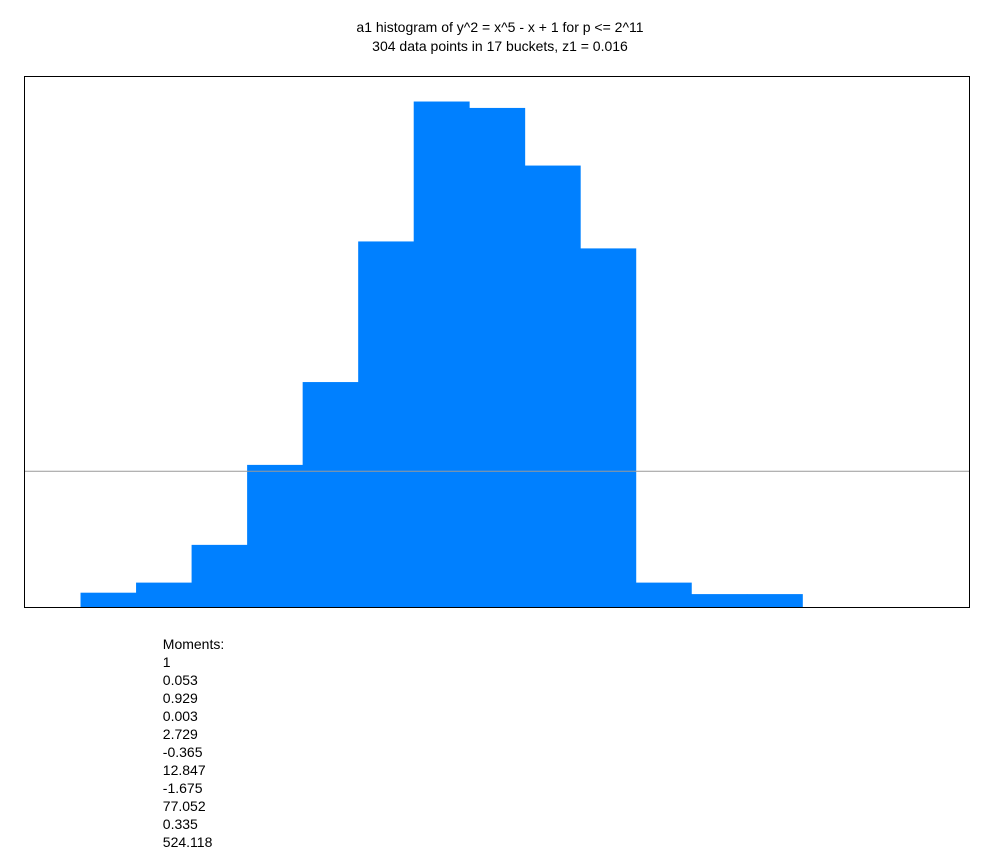 Image resolution: width=1000 pixels, height=851 pixels. What do you see at coordinates (193, 644) in the screenshot?
I see `moments-label: Moments:` at bounding box center [193, 644].